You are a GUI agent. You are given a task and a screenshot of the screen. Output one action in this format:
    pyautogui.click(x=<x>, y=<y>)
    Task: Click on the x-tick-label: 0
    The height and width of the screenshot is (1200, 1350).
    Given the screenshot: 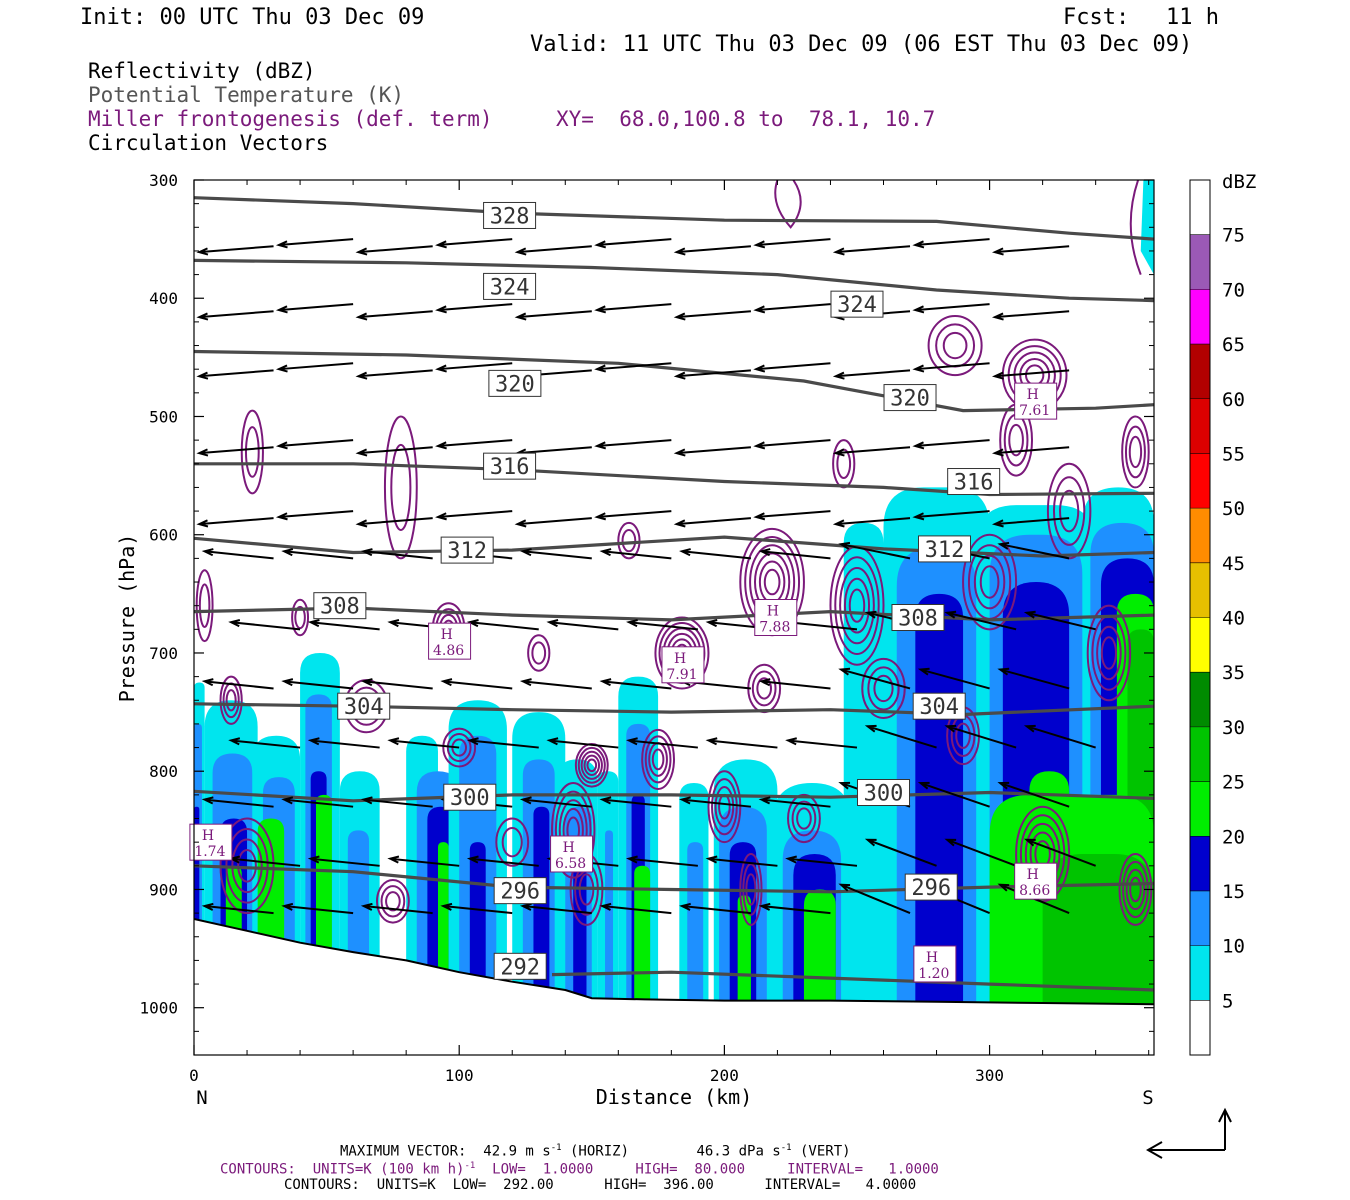 What is the action you would take?
    pyautogui.click(x=194, y=1075)
    